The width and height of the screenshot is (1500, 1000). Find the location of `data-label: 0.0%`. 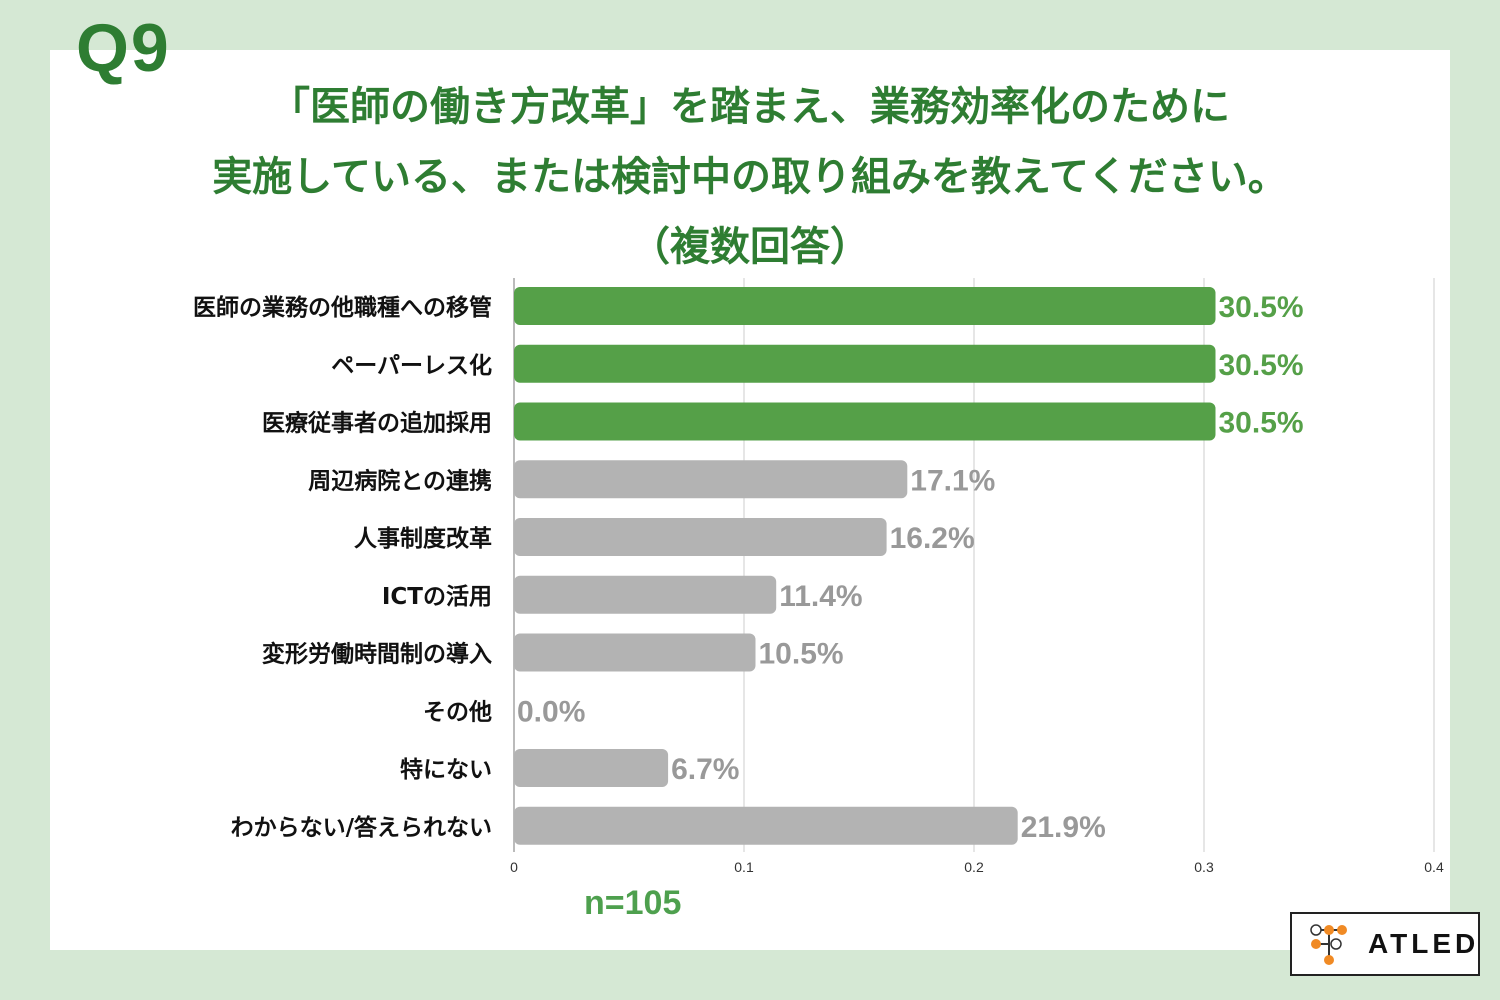

data-label: 0.0% is located at coordinates (551, 711).